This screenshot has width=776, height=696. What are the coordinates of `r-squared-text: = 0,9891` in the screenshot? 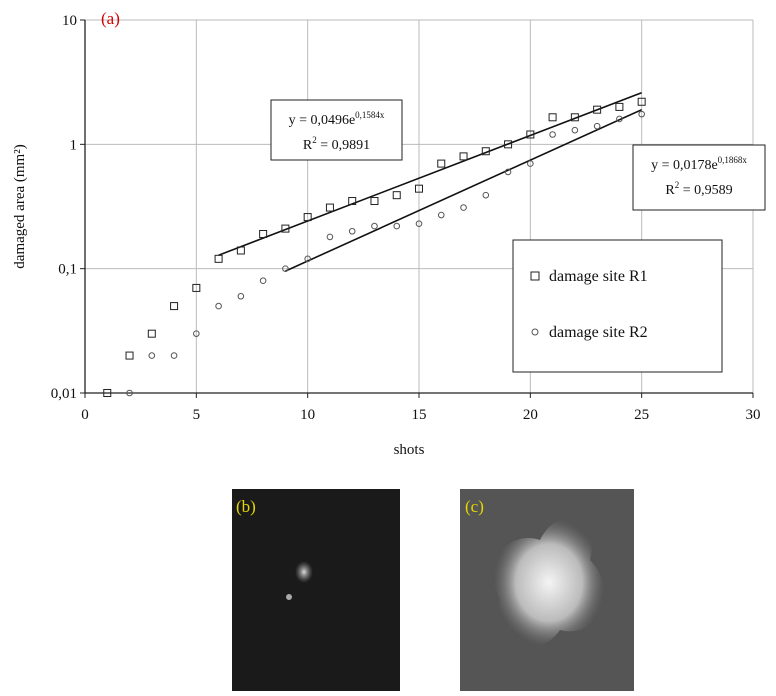 It's located at (343, 145).